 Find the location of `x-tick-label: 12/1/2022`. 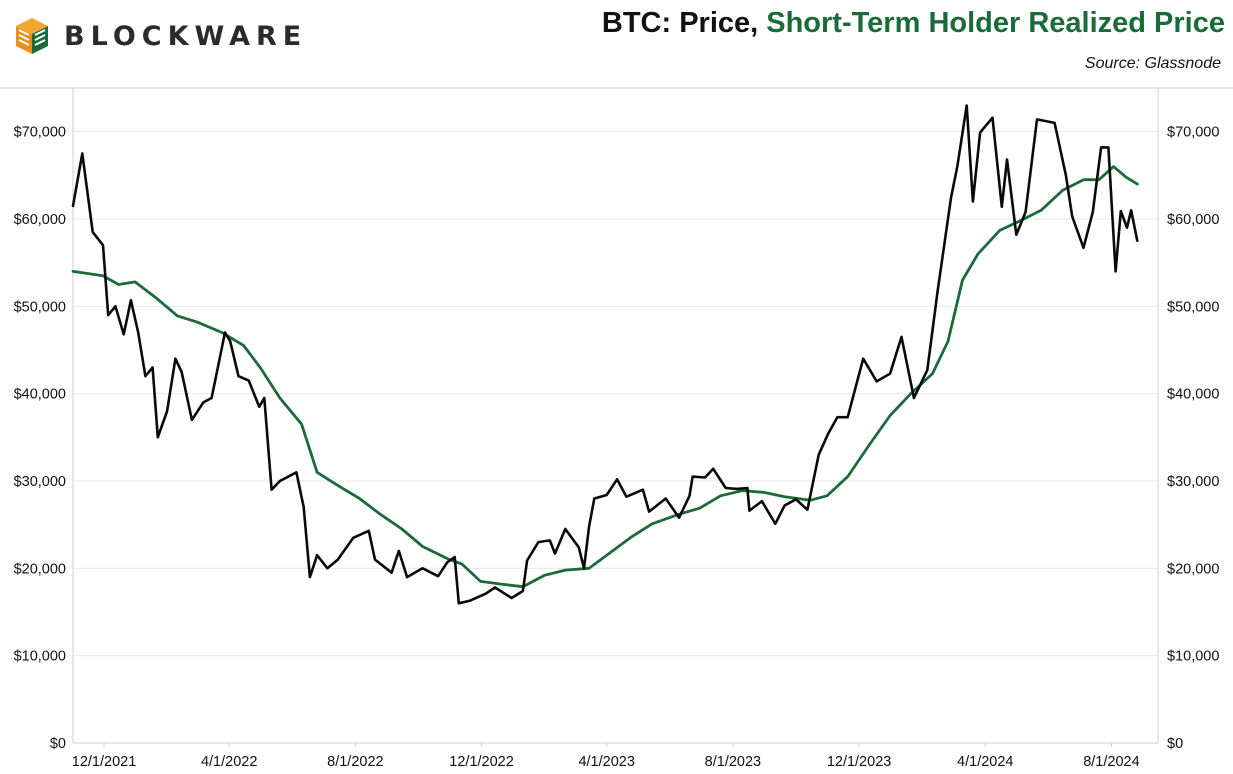

x-tick-label: 12/1/2022 is located at coordinates (481, 762).